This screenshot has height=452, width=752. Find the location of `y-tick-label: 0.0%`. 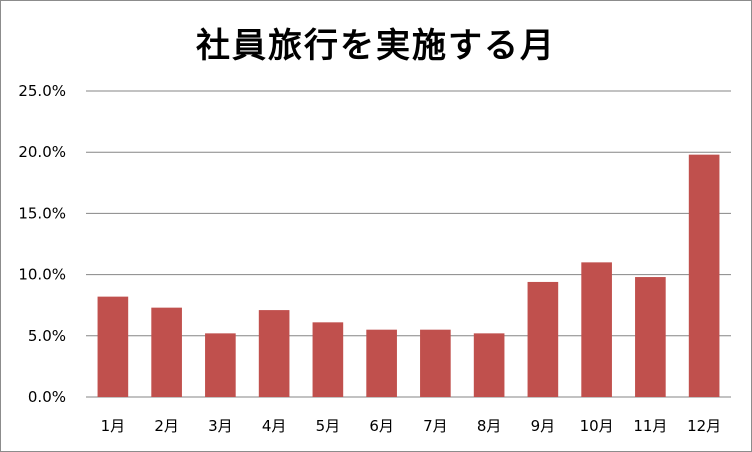

y-tick-label: 0.0% is located at coordinates (47, 397).